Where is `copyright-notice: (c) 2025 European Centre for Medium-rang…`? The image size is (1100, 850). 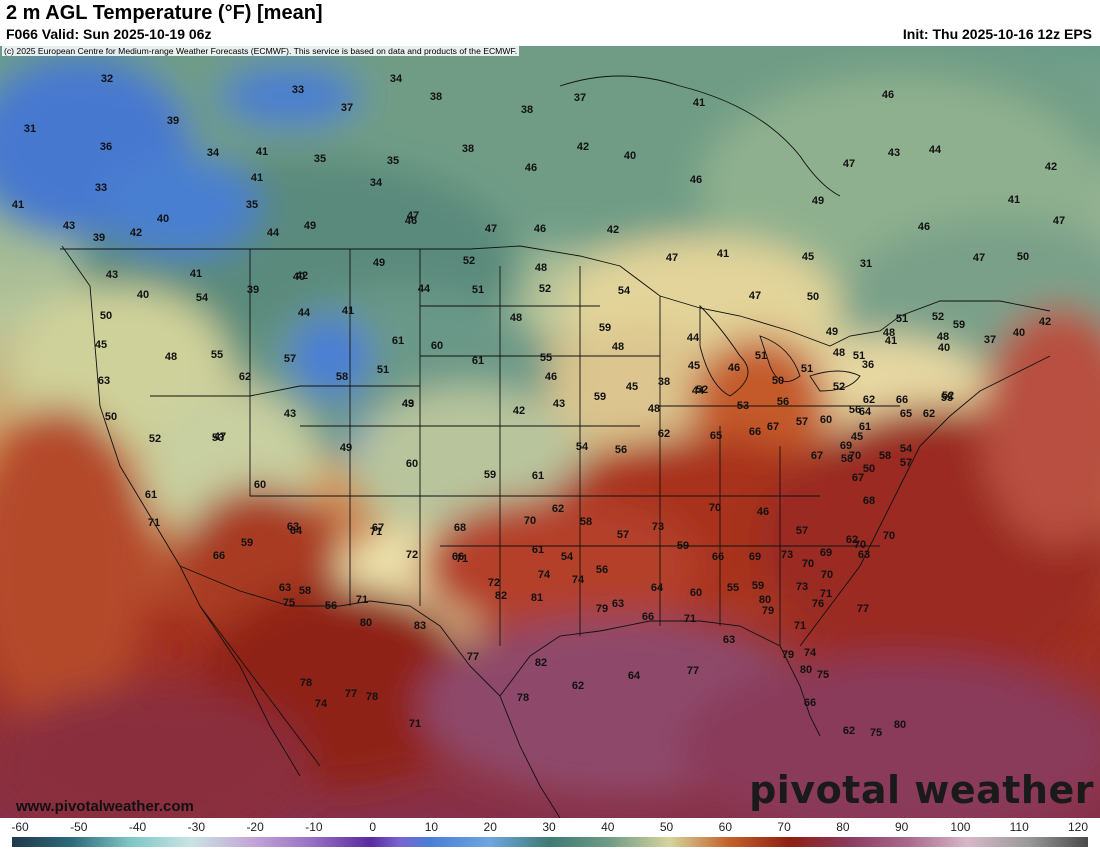
copyright-notice: (c) 2025 European Centre for Medium-rang… is located at coordinates (261, 51).